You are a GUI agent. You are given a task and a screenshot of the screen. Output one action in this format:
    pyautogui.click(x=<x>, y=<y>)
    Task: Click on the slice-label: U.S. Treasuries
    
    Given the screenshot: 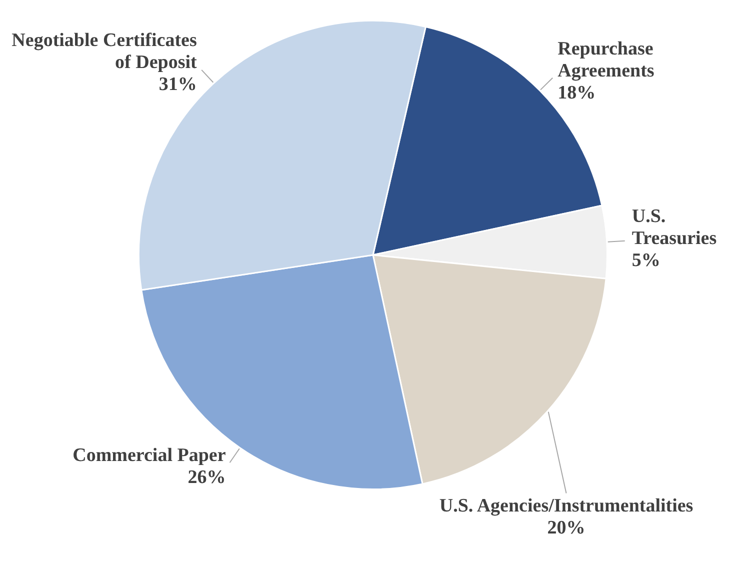 What is the action you would take?
    pyautogui.click(x=674, y=227)
    